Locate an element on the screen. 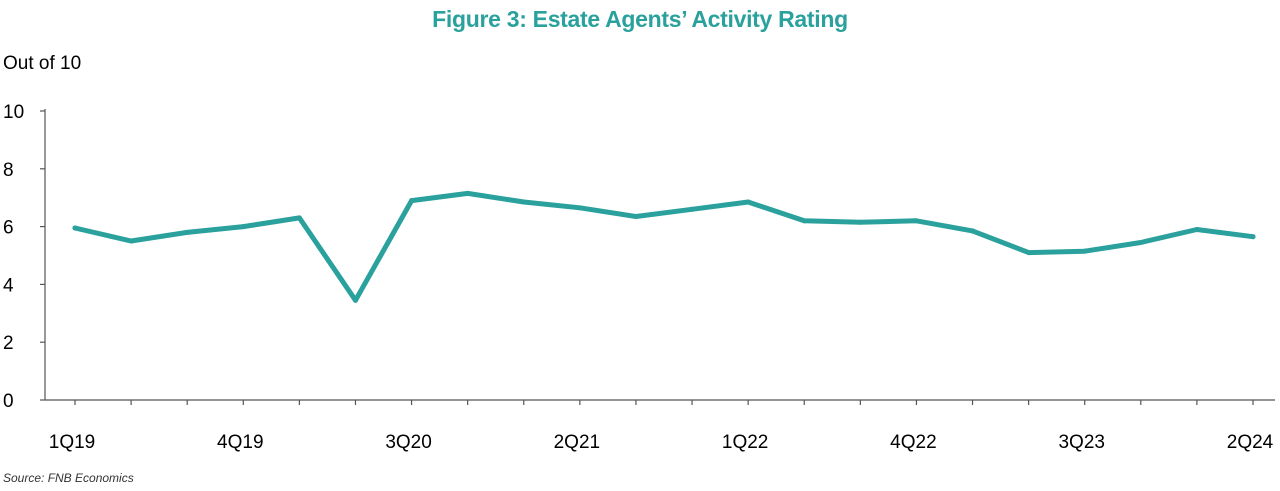 This screenshot has width=1280, height=491. x-tick-label: 4Q19 is located at coordinates (240, 442).